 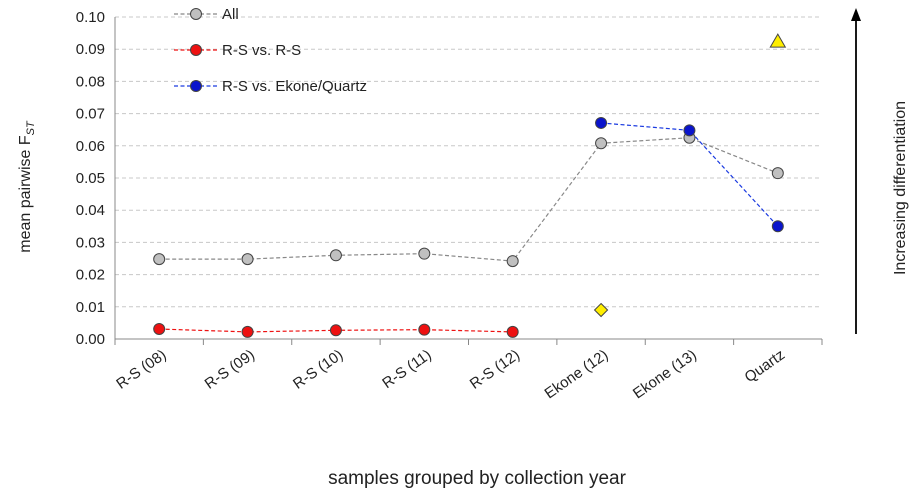 What do you see at coordinates (90, 49) in the screenshot?
I see `y-tick-label: 0.09` at bounding box center [90, 49].